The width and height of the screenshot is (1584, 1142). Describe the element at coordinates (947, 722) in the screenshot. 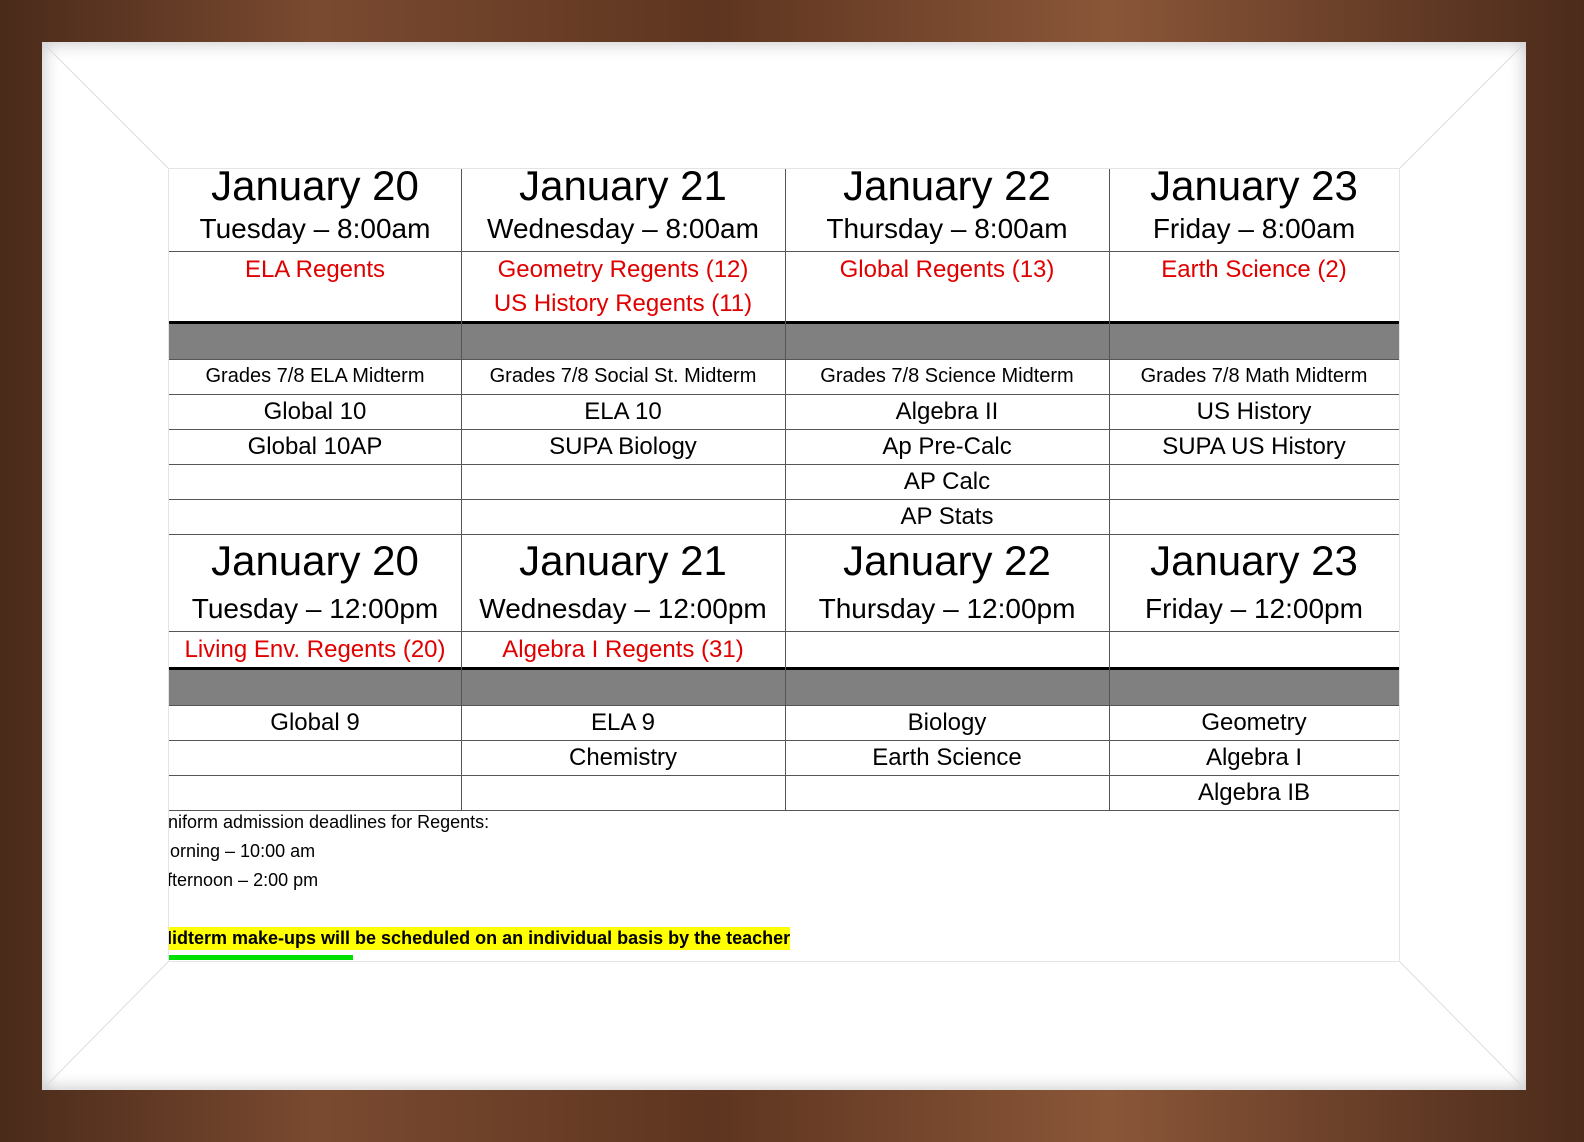

I see `exam: Biology` at that location.